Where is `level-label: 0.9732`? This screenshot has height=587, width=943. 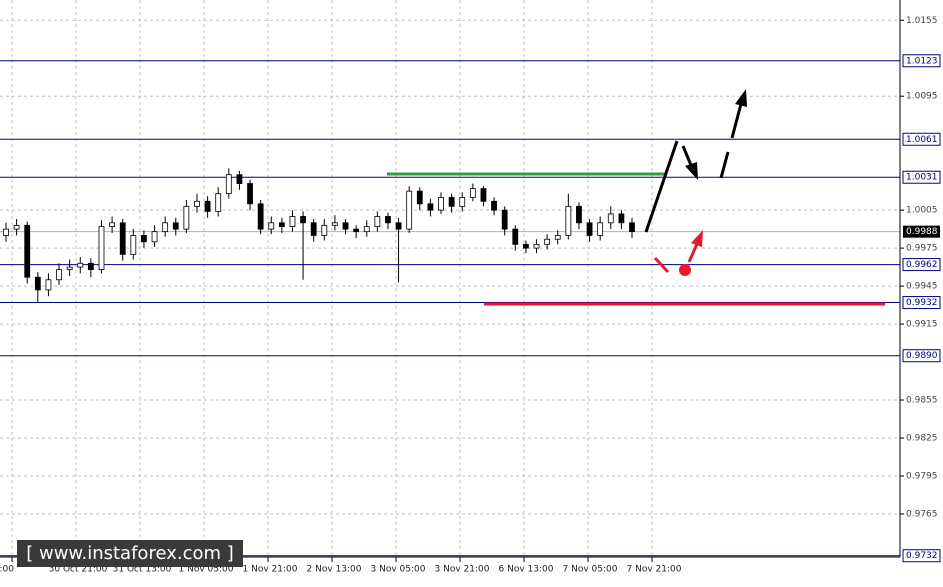
level-label: 0.9732 is located at coordinates (922, 556).